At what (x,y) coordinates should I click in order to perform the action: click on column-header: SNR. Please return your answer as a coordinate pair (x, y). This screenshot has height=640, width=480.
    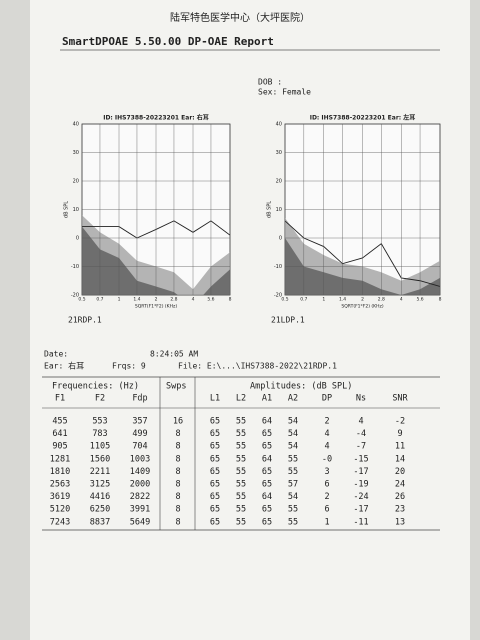
    Looking at the image, I should click on (400, 399).